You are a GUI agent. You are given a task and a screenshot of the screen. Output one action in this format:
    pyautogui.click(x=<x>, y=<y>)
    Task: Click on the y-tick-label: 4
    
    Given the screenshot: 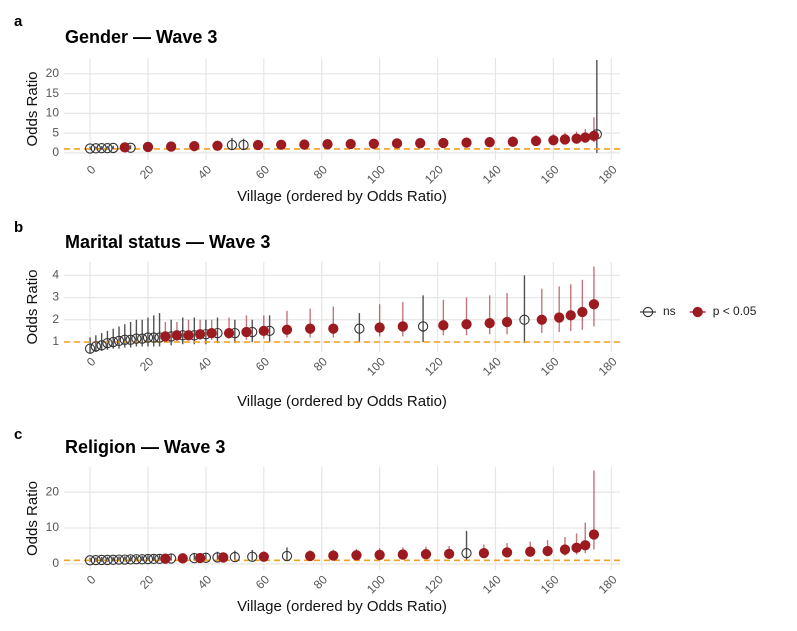 What is the action you would take?
    pyautogui.click(x=55, y=275)
    